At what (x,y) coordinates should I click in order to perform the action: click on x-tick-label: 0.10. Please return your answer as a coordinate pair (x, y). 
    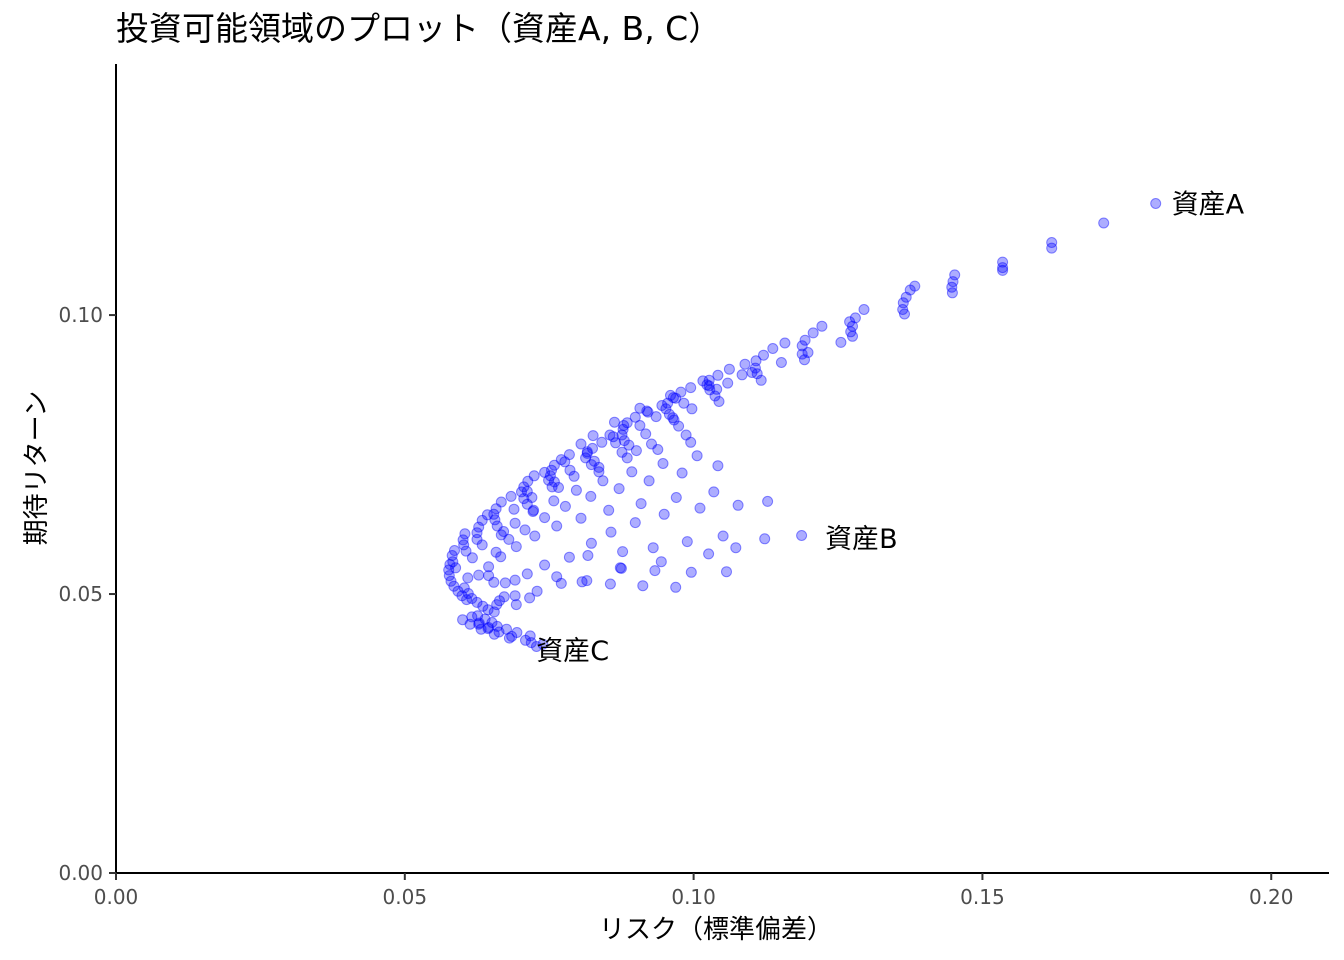
    Looking at the image, I should click on (693, 897).